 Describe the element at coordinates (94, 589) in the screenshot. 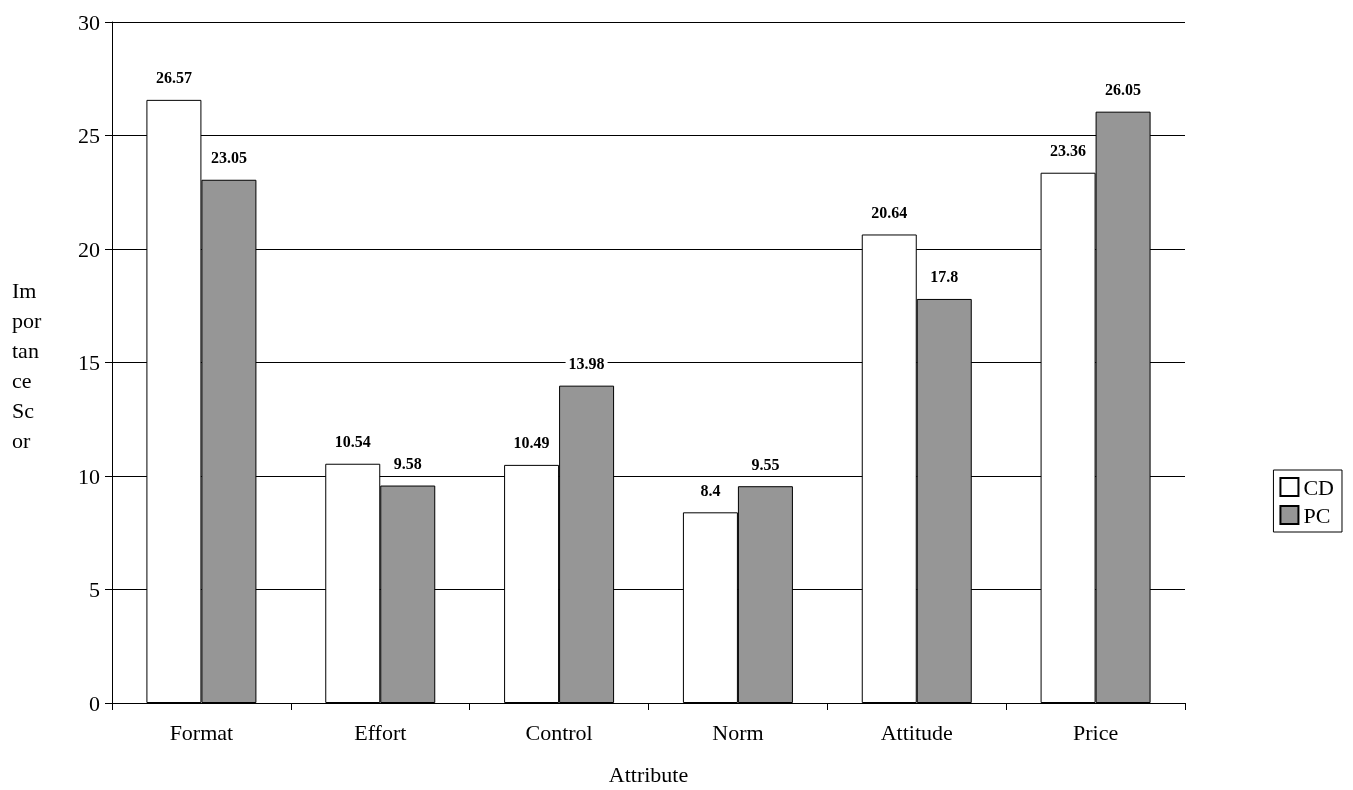

I see `y-tick-label: 5` at that location.